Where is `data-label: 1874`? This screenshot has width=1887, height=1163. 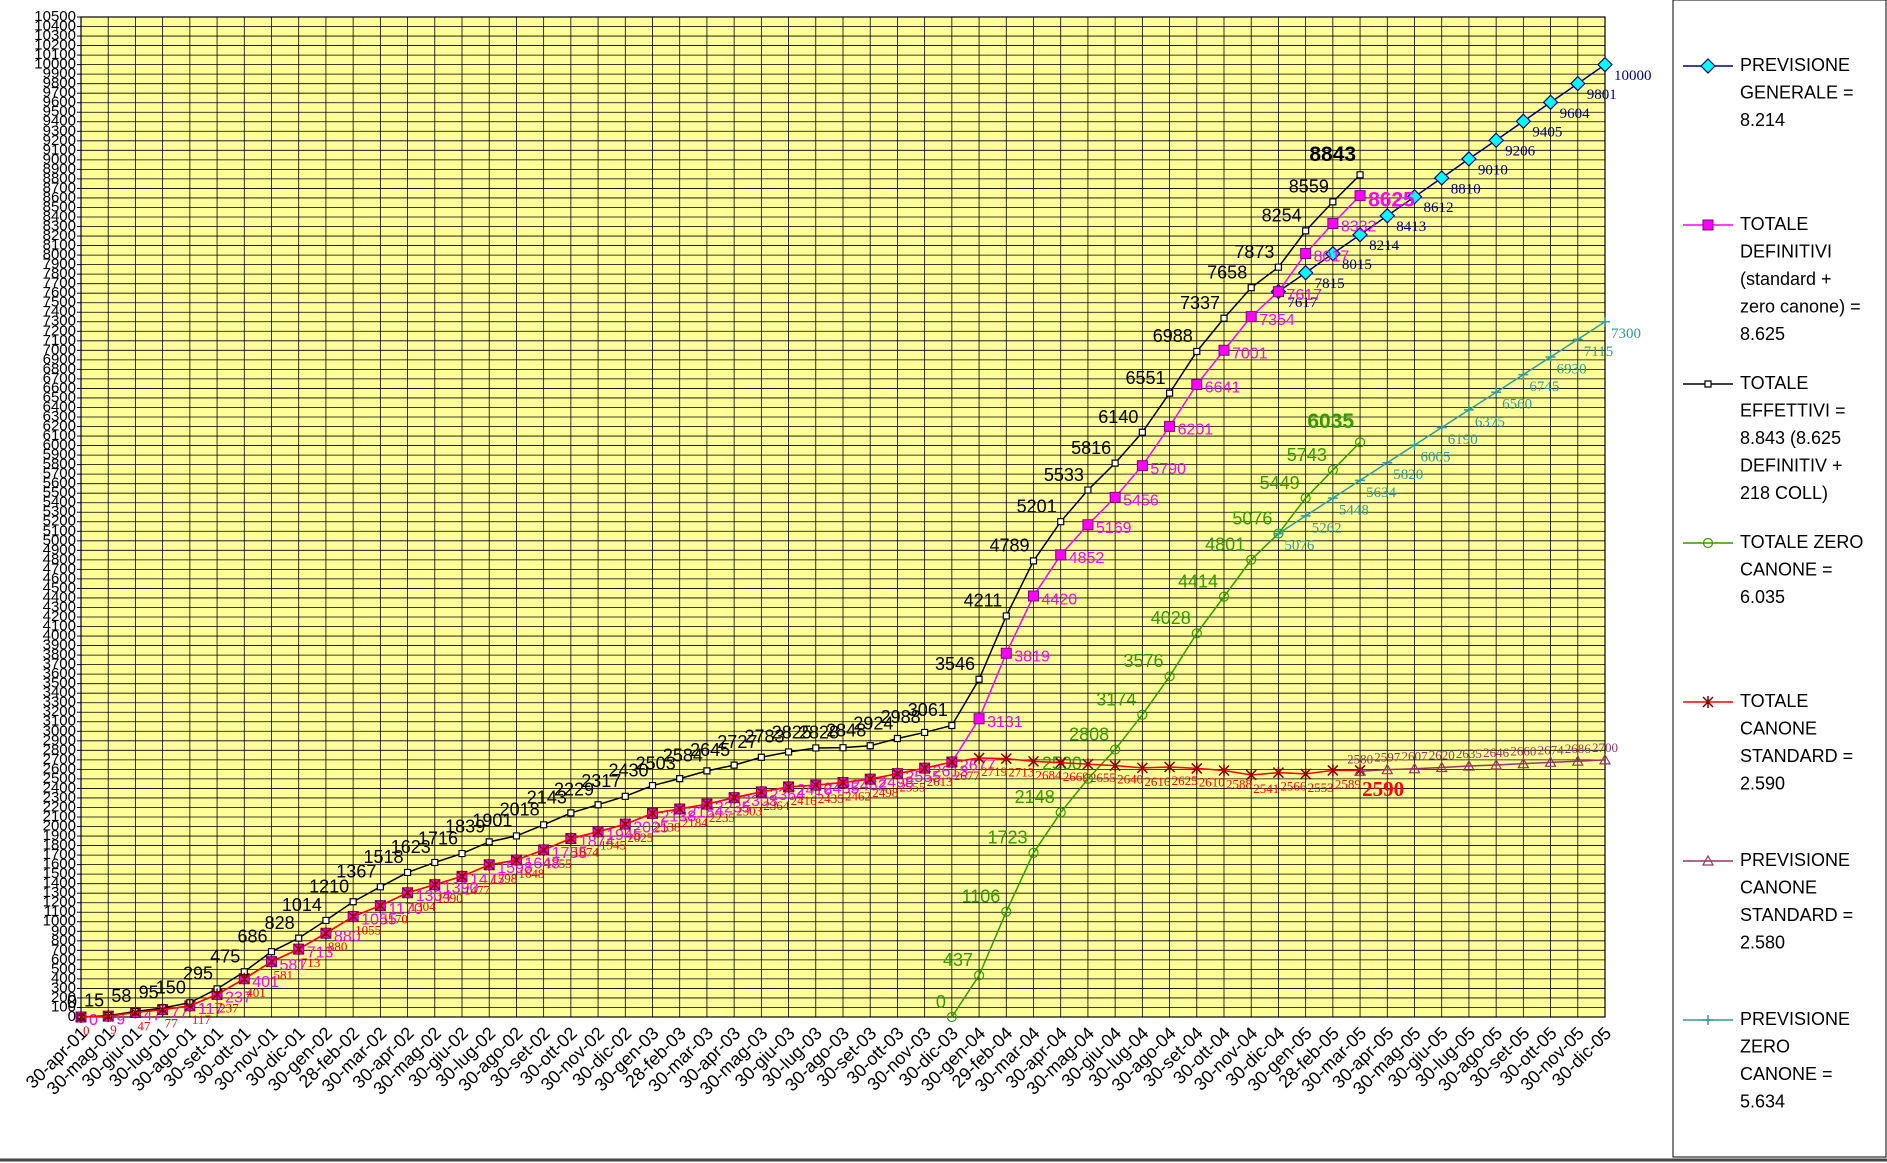
data-label: 1874 is located at coordinates (597, 842).